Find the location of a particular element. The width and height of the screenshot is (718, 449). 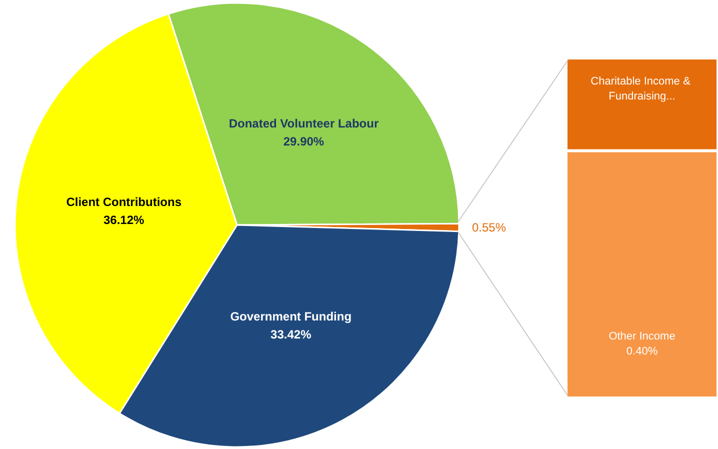

slice-label: Government Funding is located at coordinates (291, 316).